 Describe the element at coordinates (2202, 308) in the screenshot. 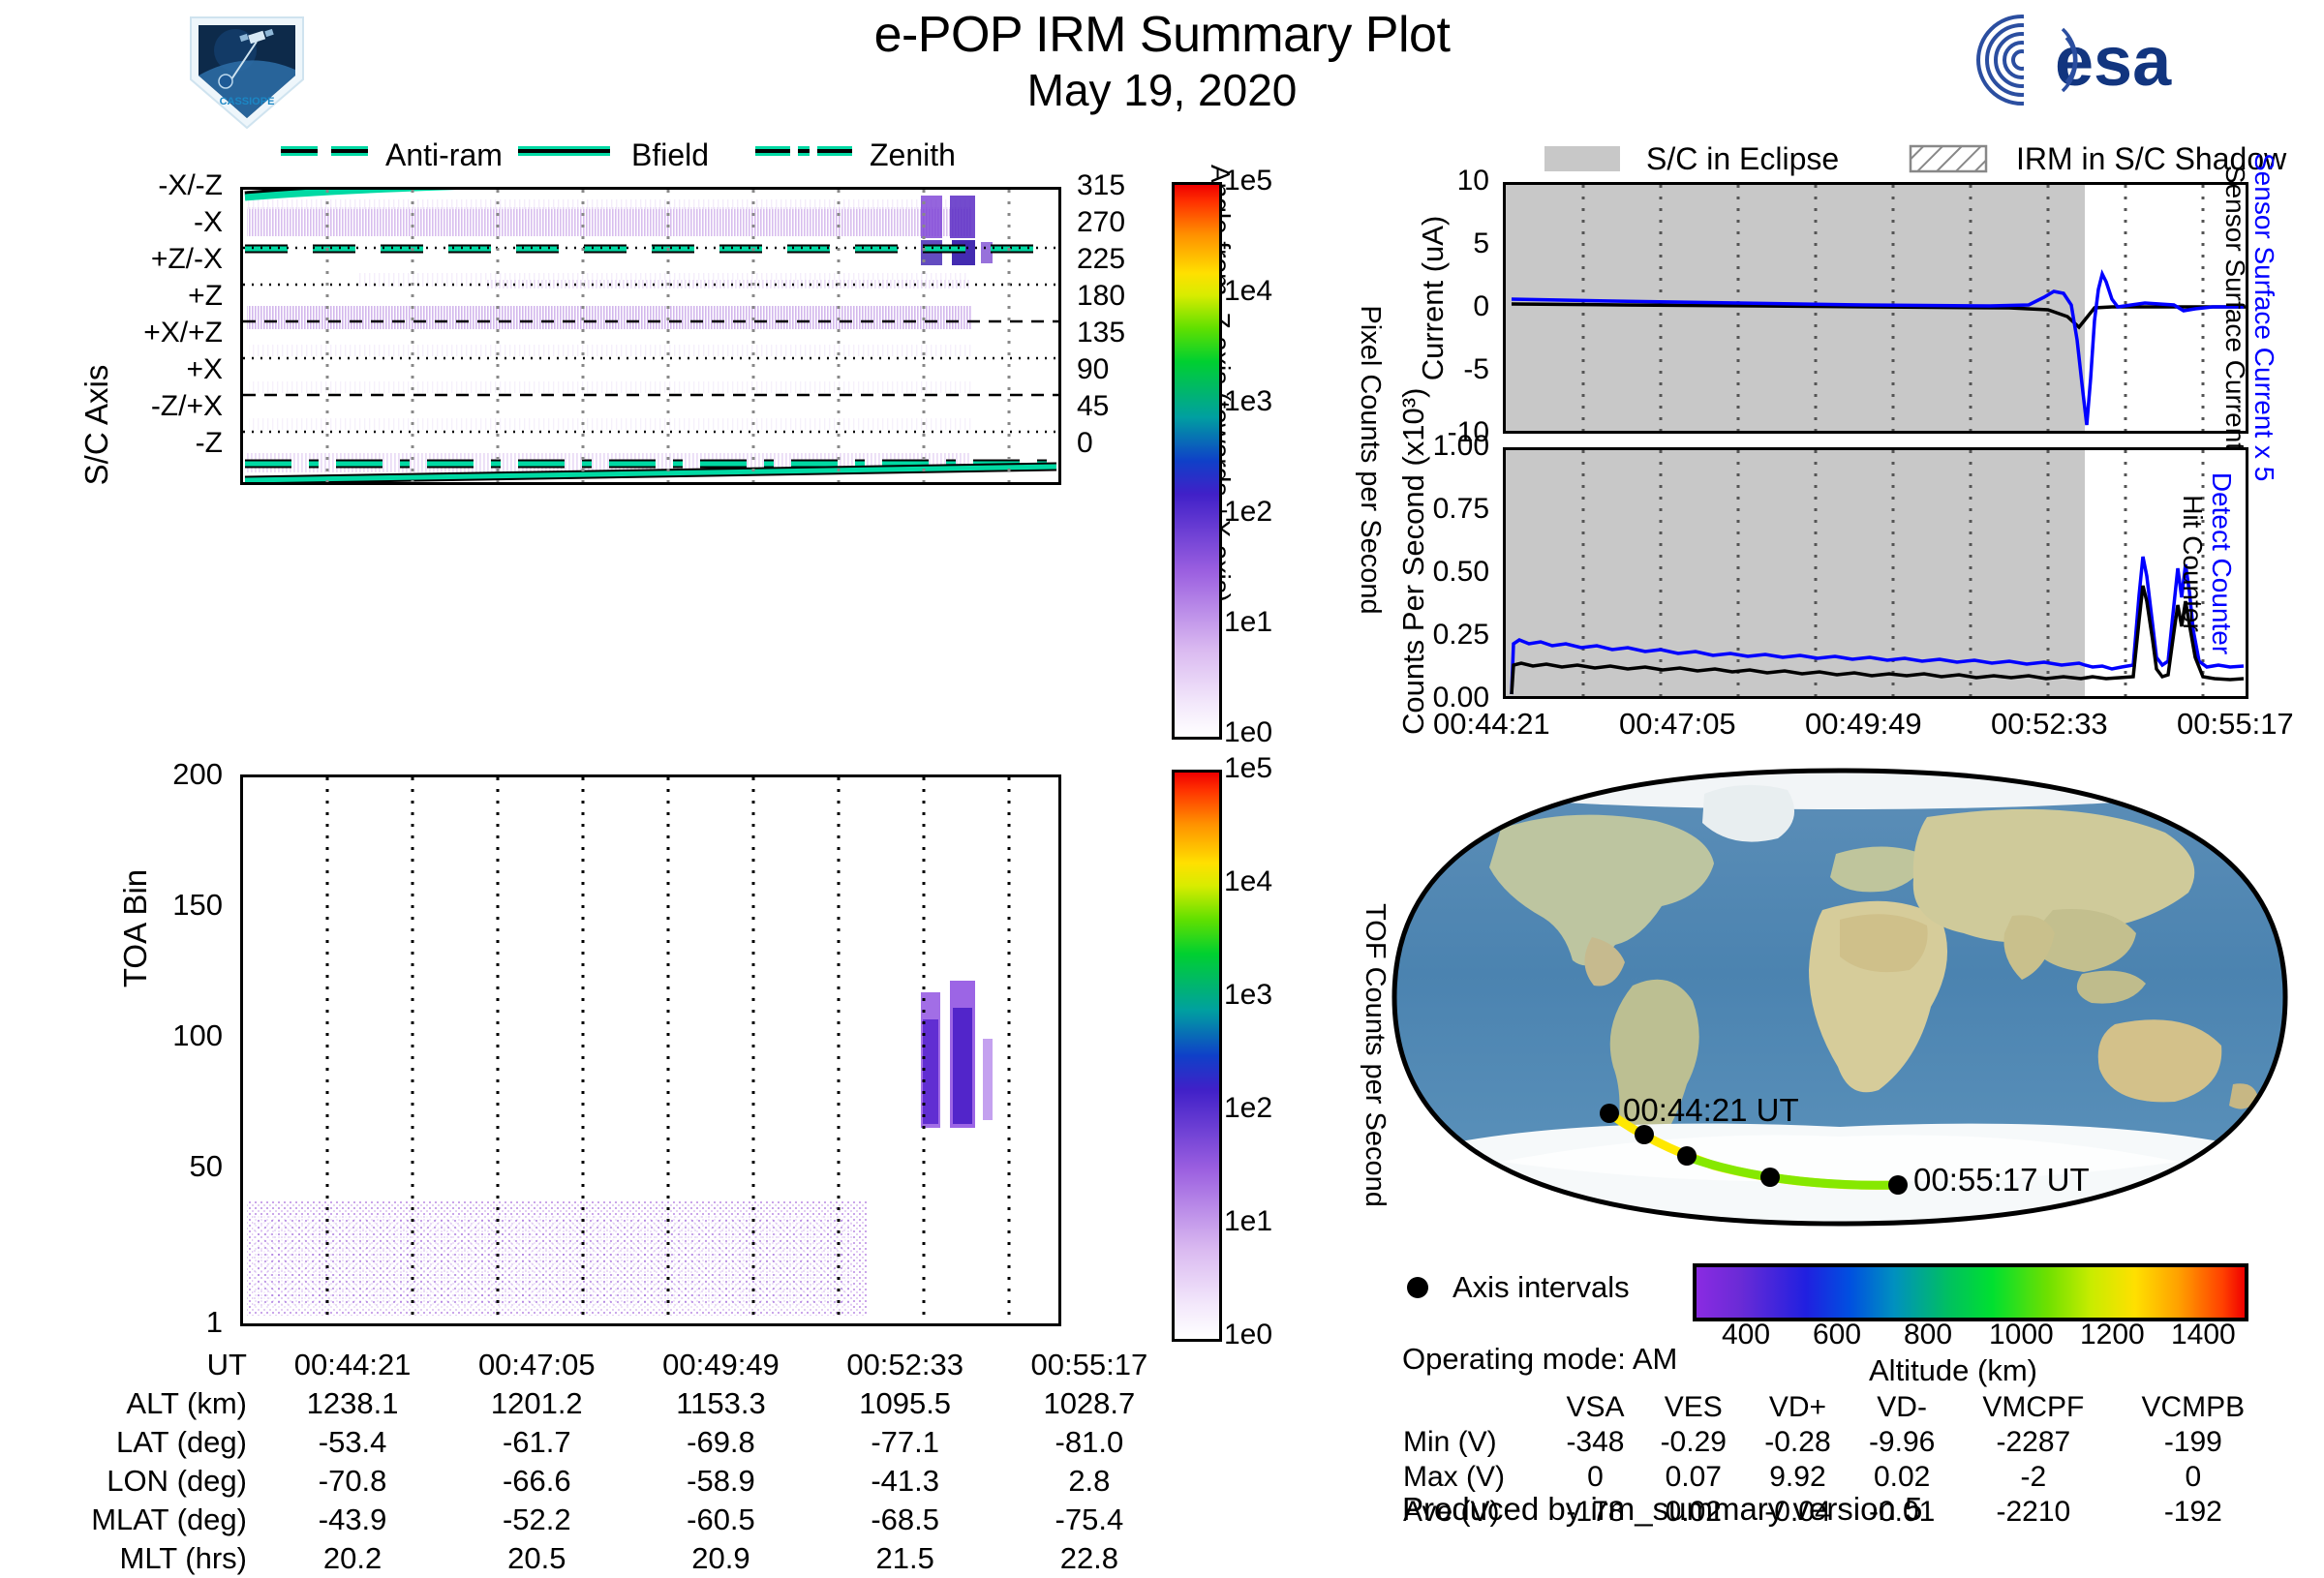

I see `panel-current-right-label-black: Sensor Surface Current` at that location.